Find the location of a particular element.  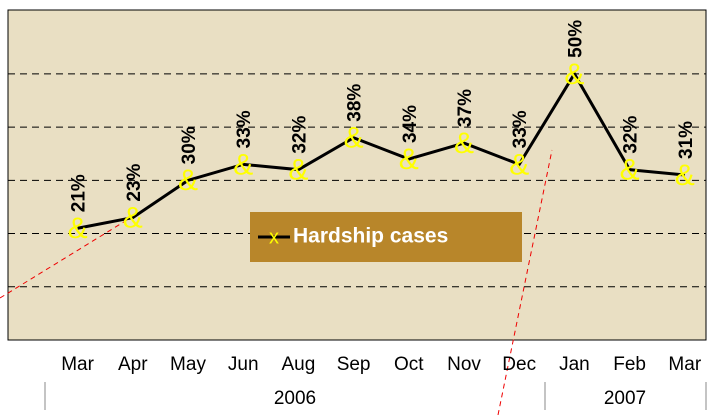

data-label: 37% is located at coordinates (465, 108).